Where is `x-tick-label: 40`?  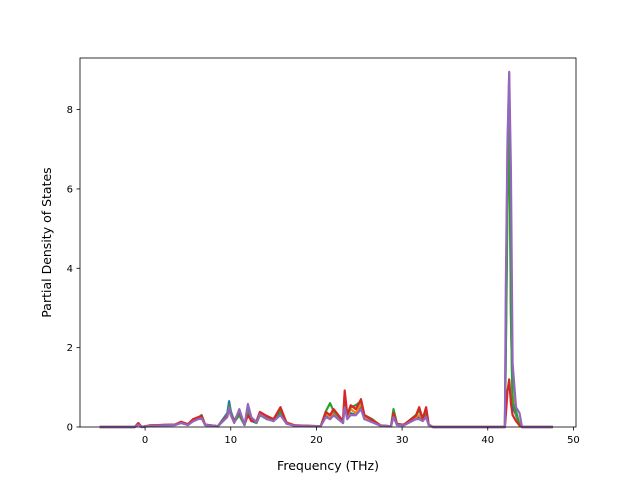 x-tick-label: 40 is located at coordinates (487, 440).